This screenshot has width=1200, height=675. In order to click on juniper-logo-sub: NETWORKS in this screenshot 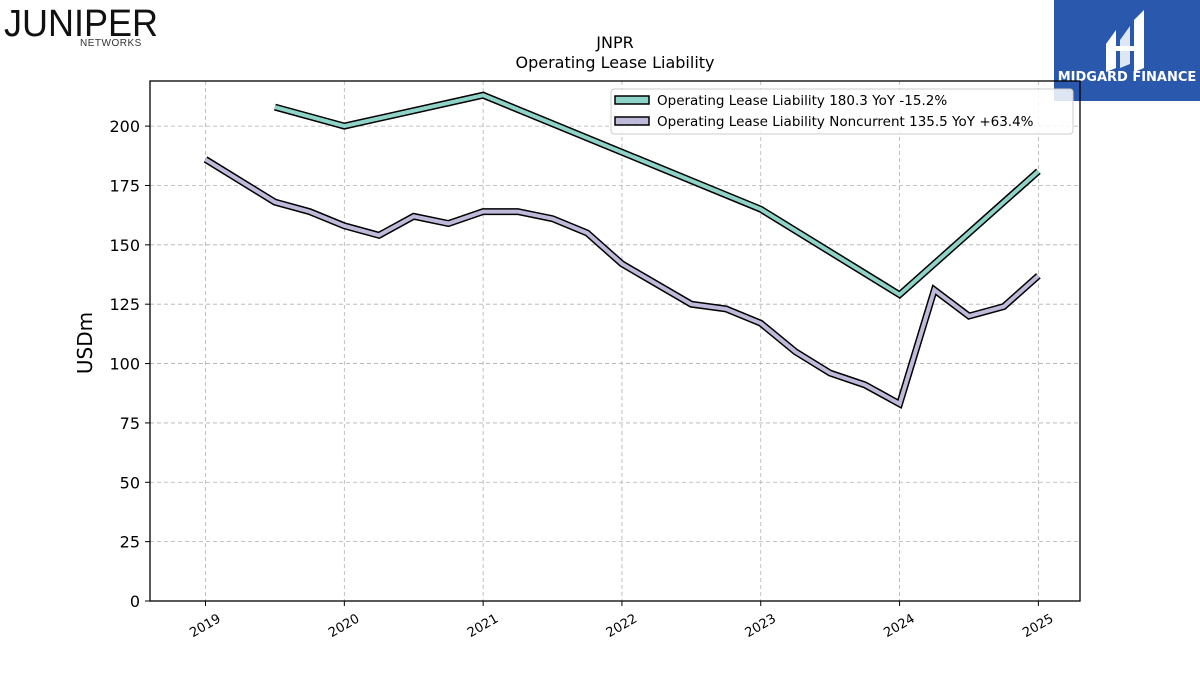, I will do `click(111, 43)`.